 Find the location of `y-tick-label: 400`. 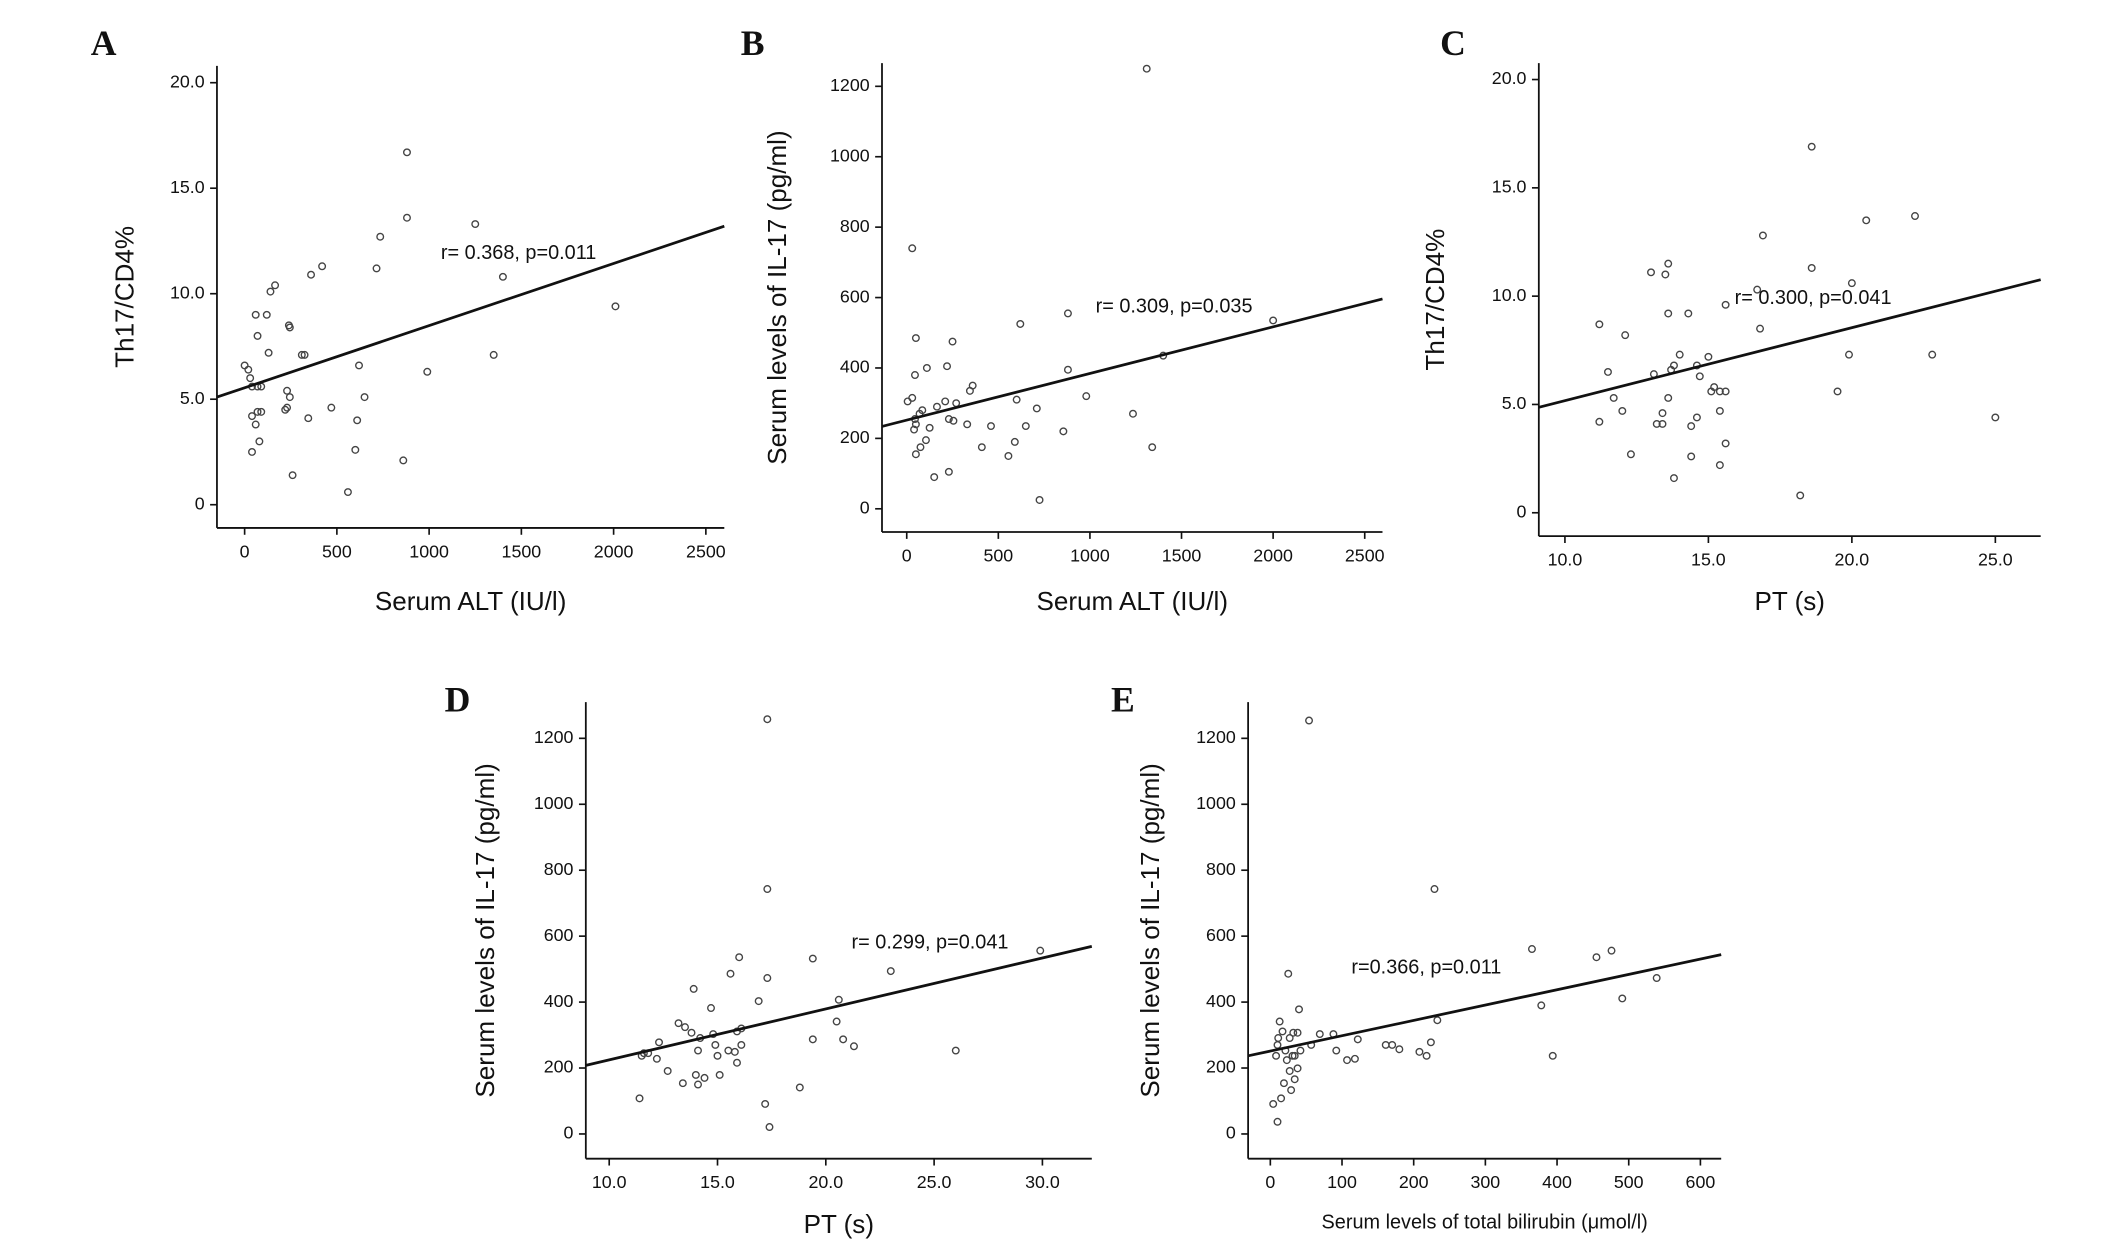

y-tick-label: 400 is located at coordinates (855, 367).